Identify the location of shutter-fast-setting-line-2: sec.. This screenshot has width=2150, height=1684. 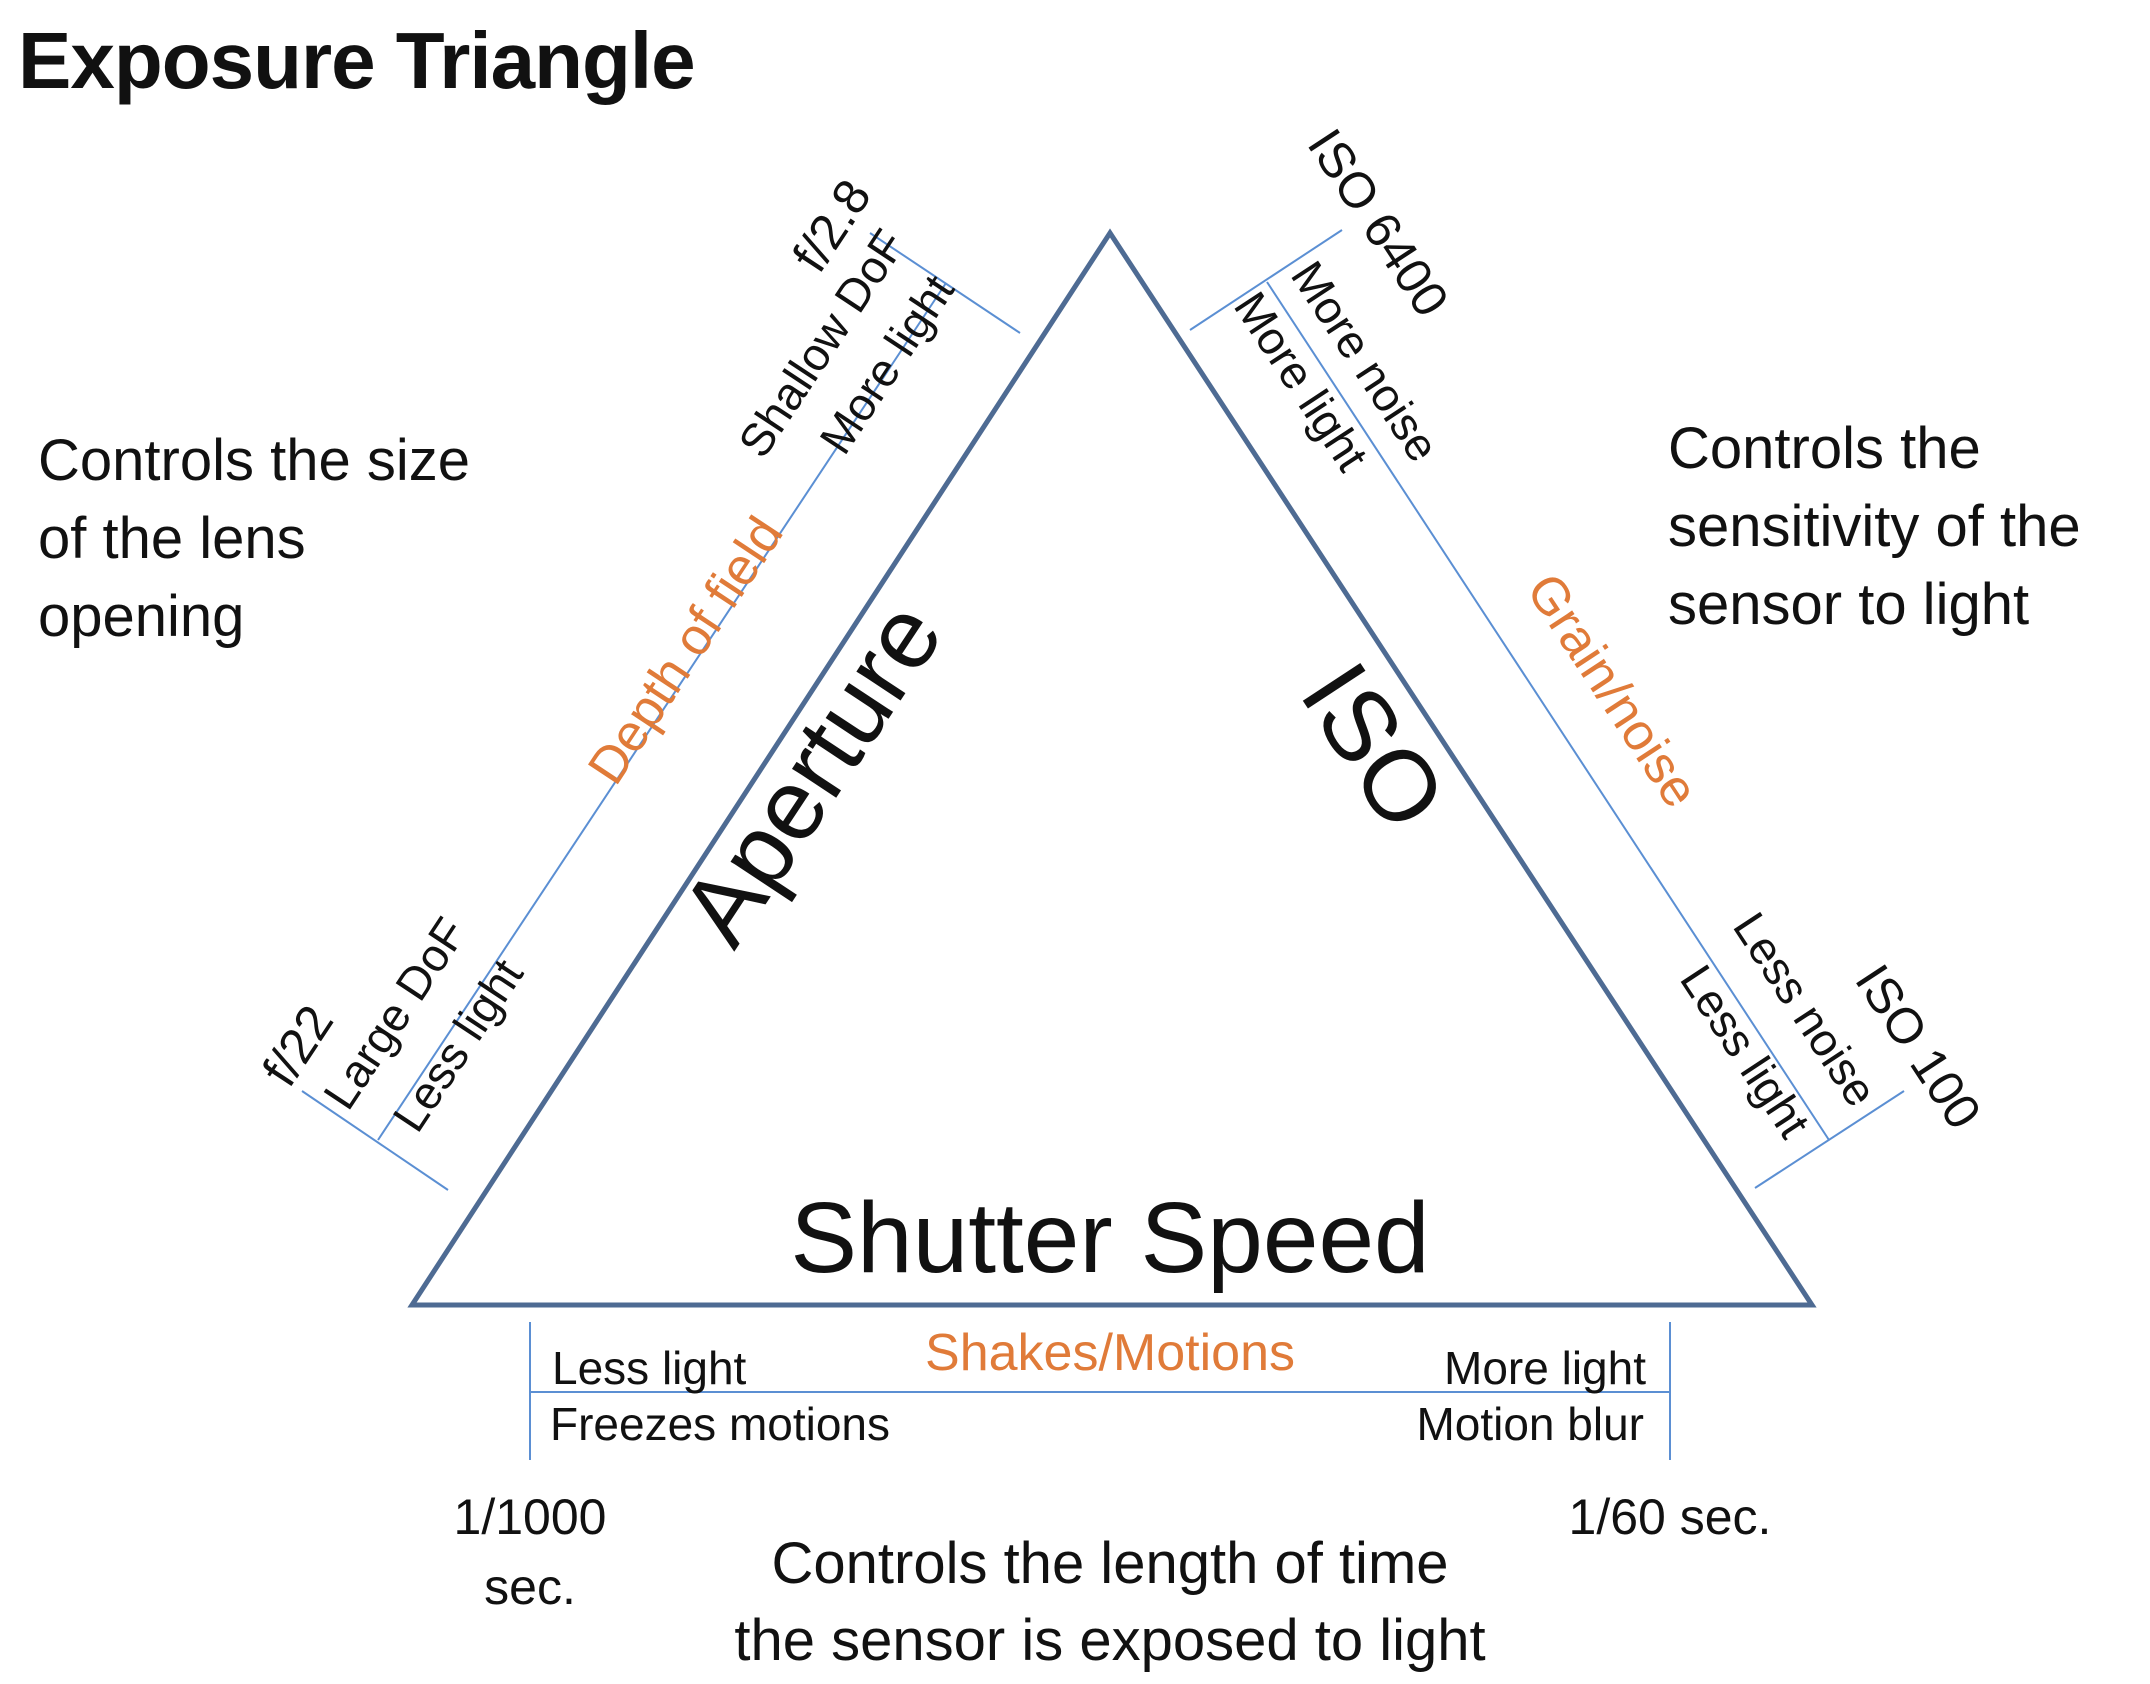
(530, 1587).